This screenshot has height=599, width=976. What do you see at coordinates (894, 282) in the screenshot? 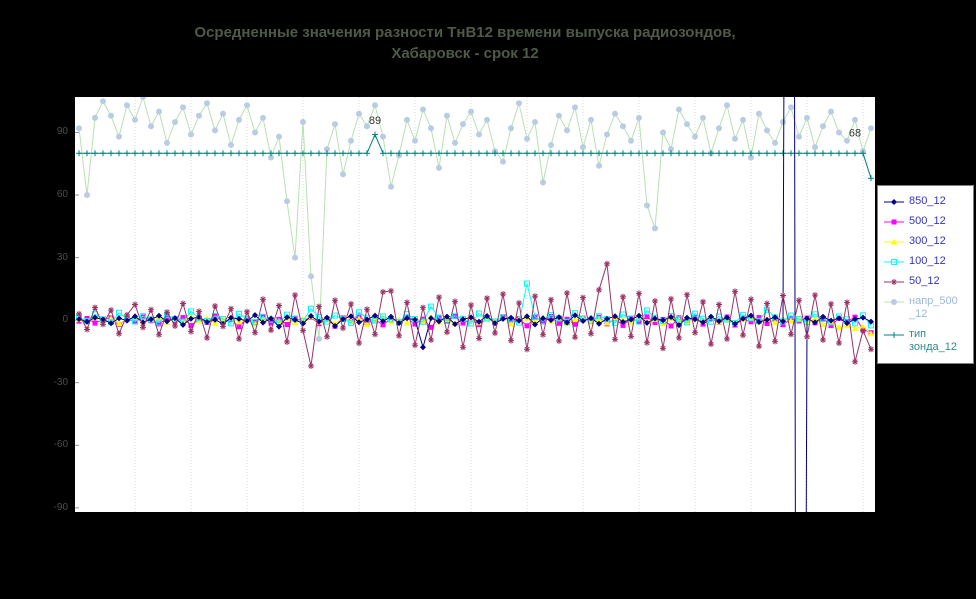
I see `star-marker-icon` at bounding box center [894, 282].